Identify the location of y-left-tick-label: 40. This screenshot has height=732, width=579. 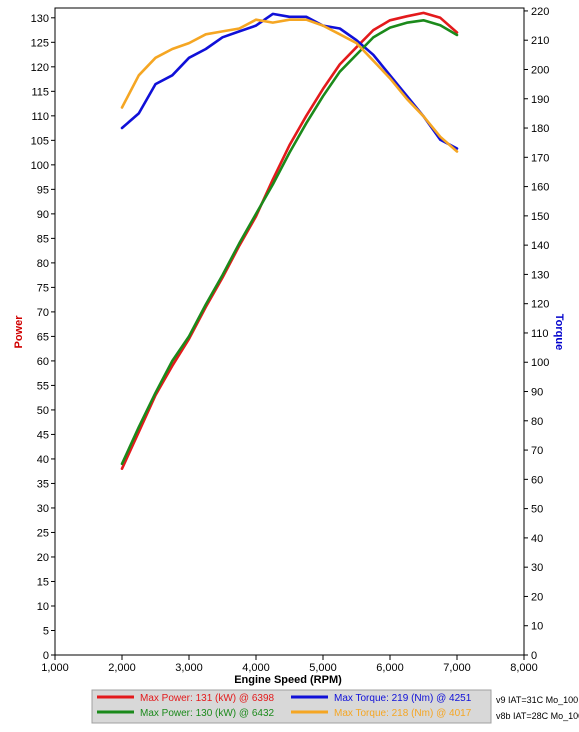
(43, 460).